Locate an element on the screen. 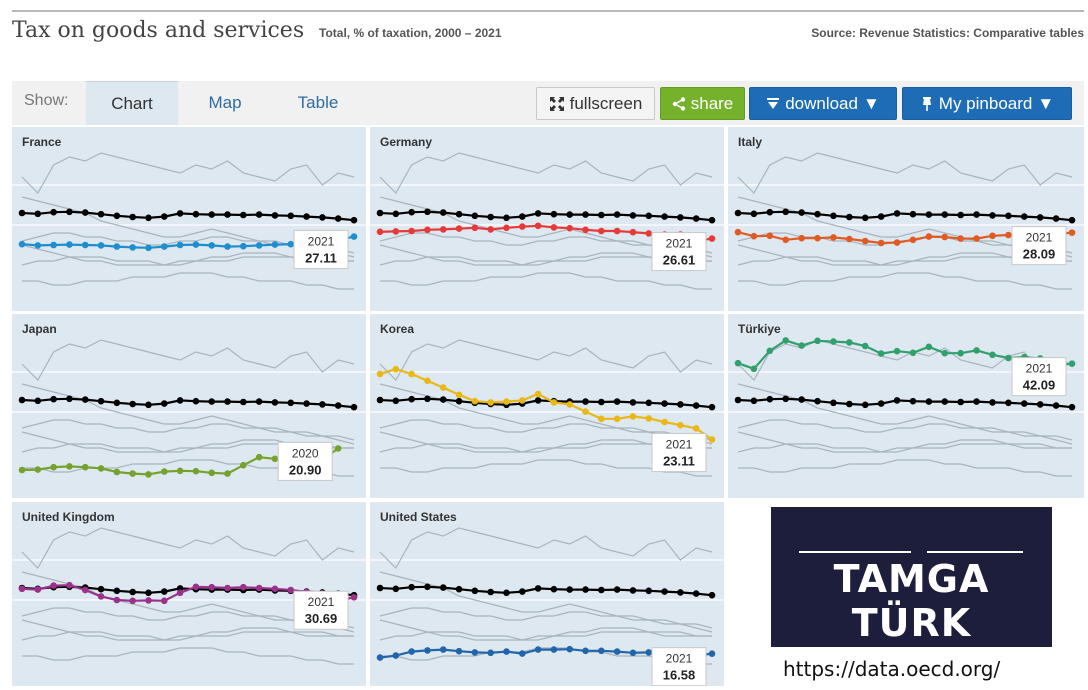 Image resolution: width=1088 pixels, height=690 pixels. share-button: share is located at coordinates (702, 103).